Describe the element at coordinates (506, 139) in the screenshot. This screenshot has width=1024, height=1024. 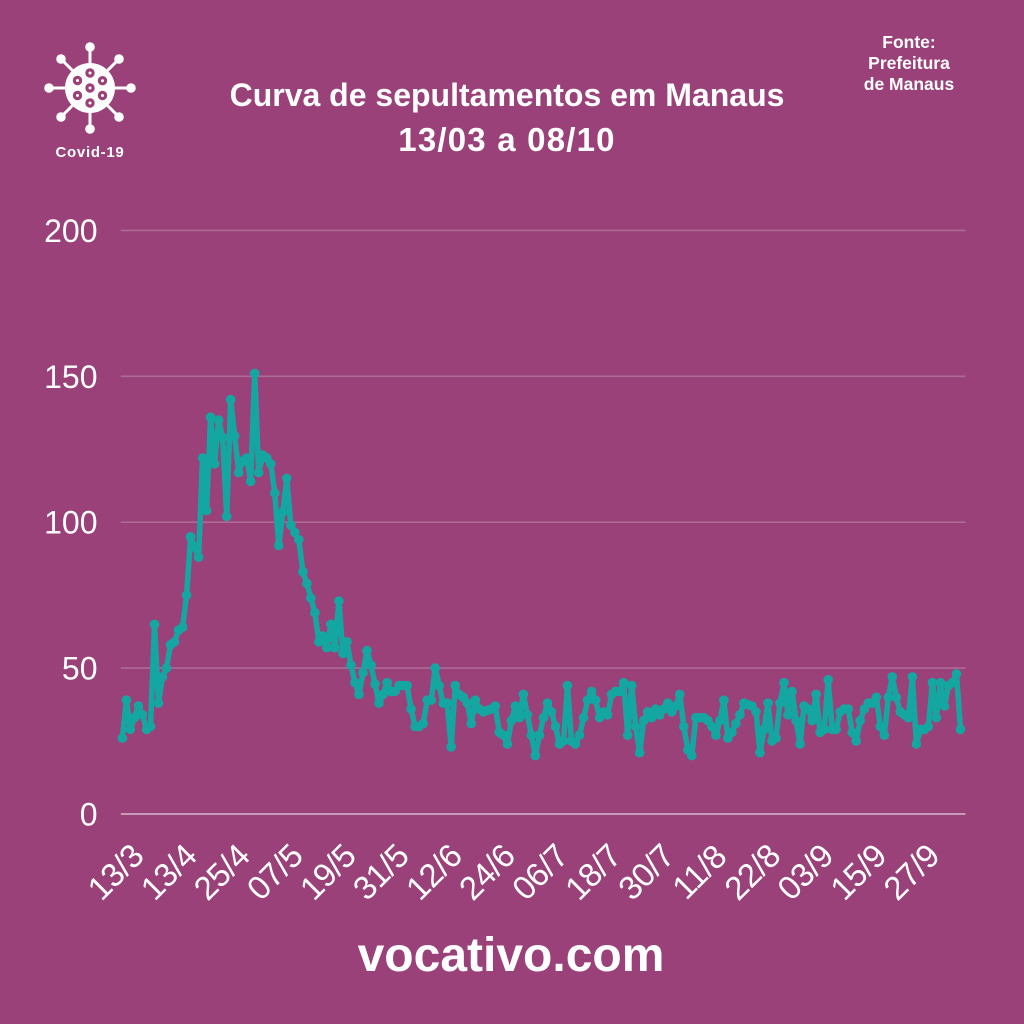
I see `svg-text: 13/03 a 08/10` at that location.